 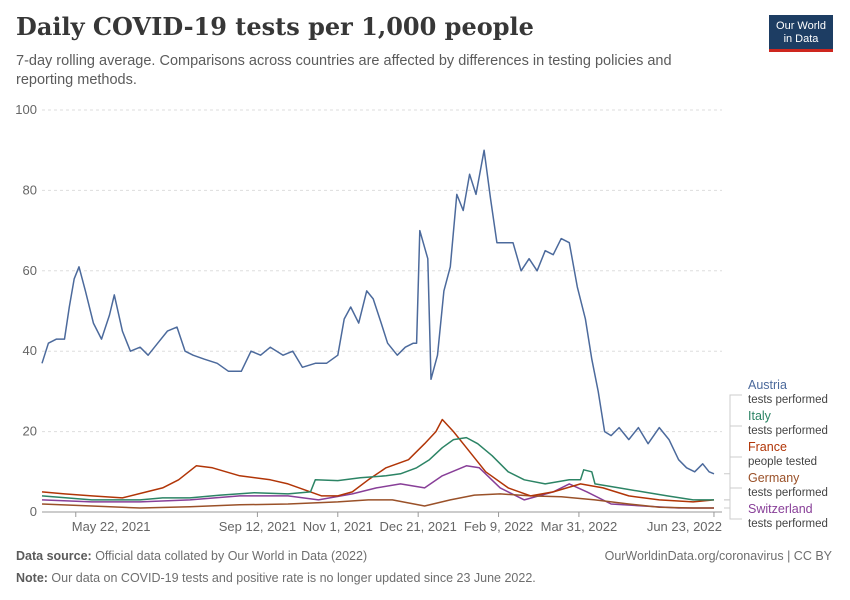 What do you see at coordinates (377, 487) in the screenshot?
I see `series-line-switzerland` at bounding box center [377, 487].